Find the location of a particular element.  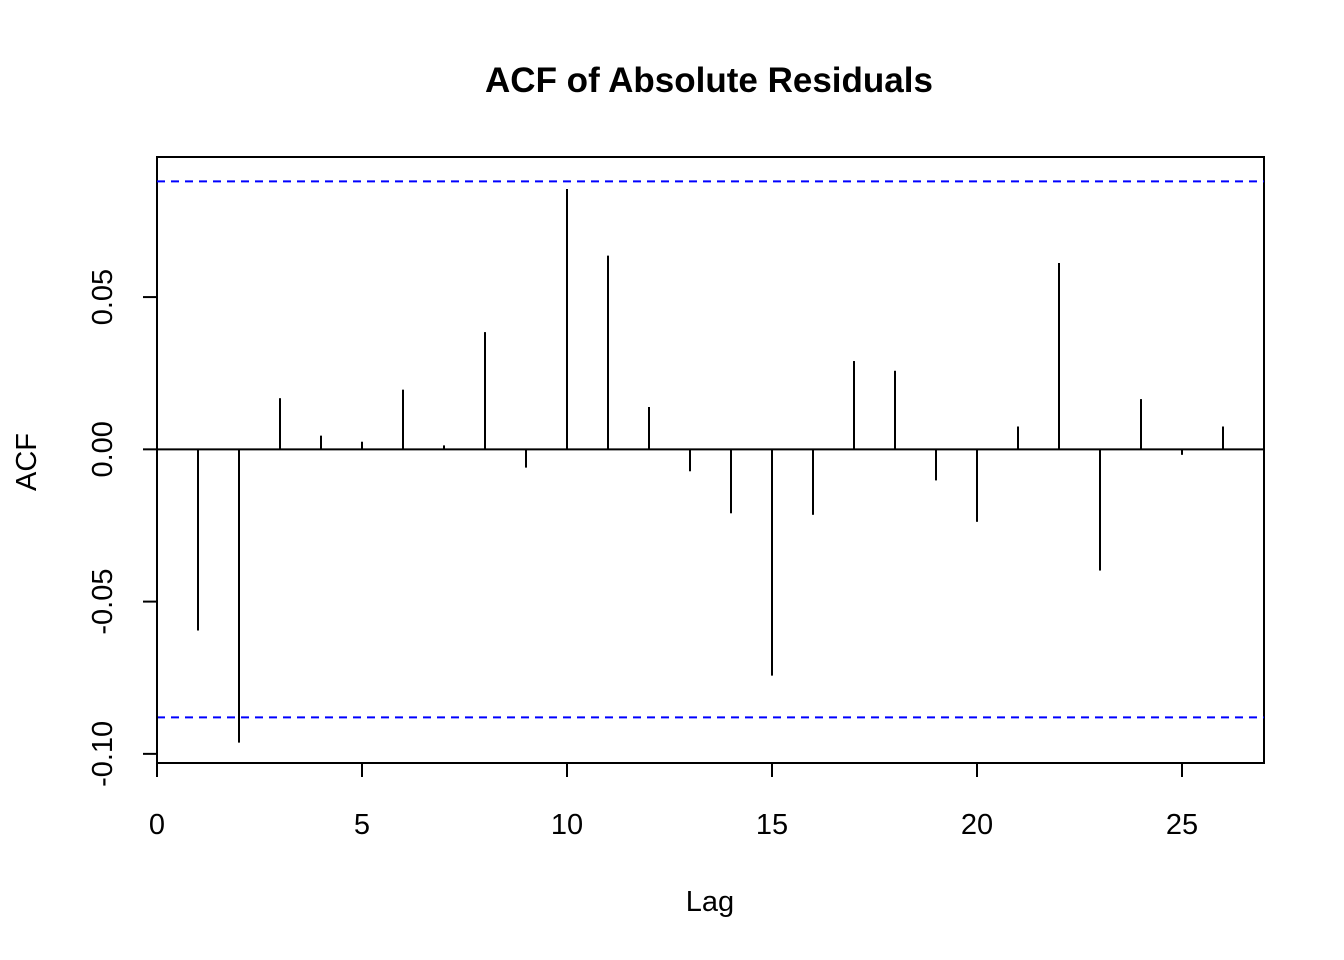

x-tick-label-10: 10 is located at coordinates (567, 825).